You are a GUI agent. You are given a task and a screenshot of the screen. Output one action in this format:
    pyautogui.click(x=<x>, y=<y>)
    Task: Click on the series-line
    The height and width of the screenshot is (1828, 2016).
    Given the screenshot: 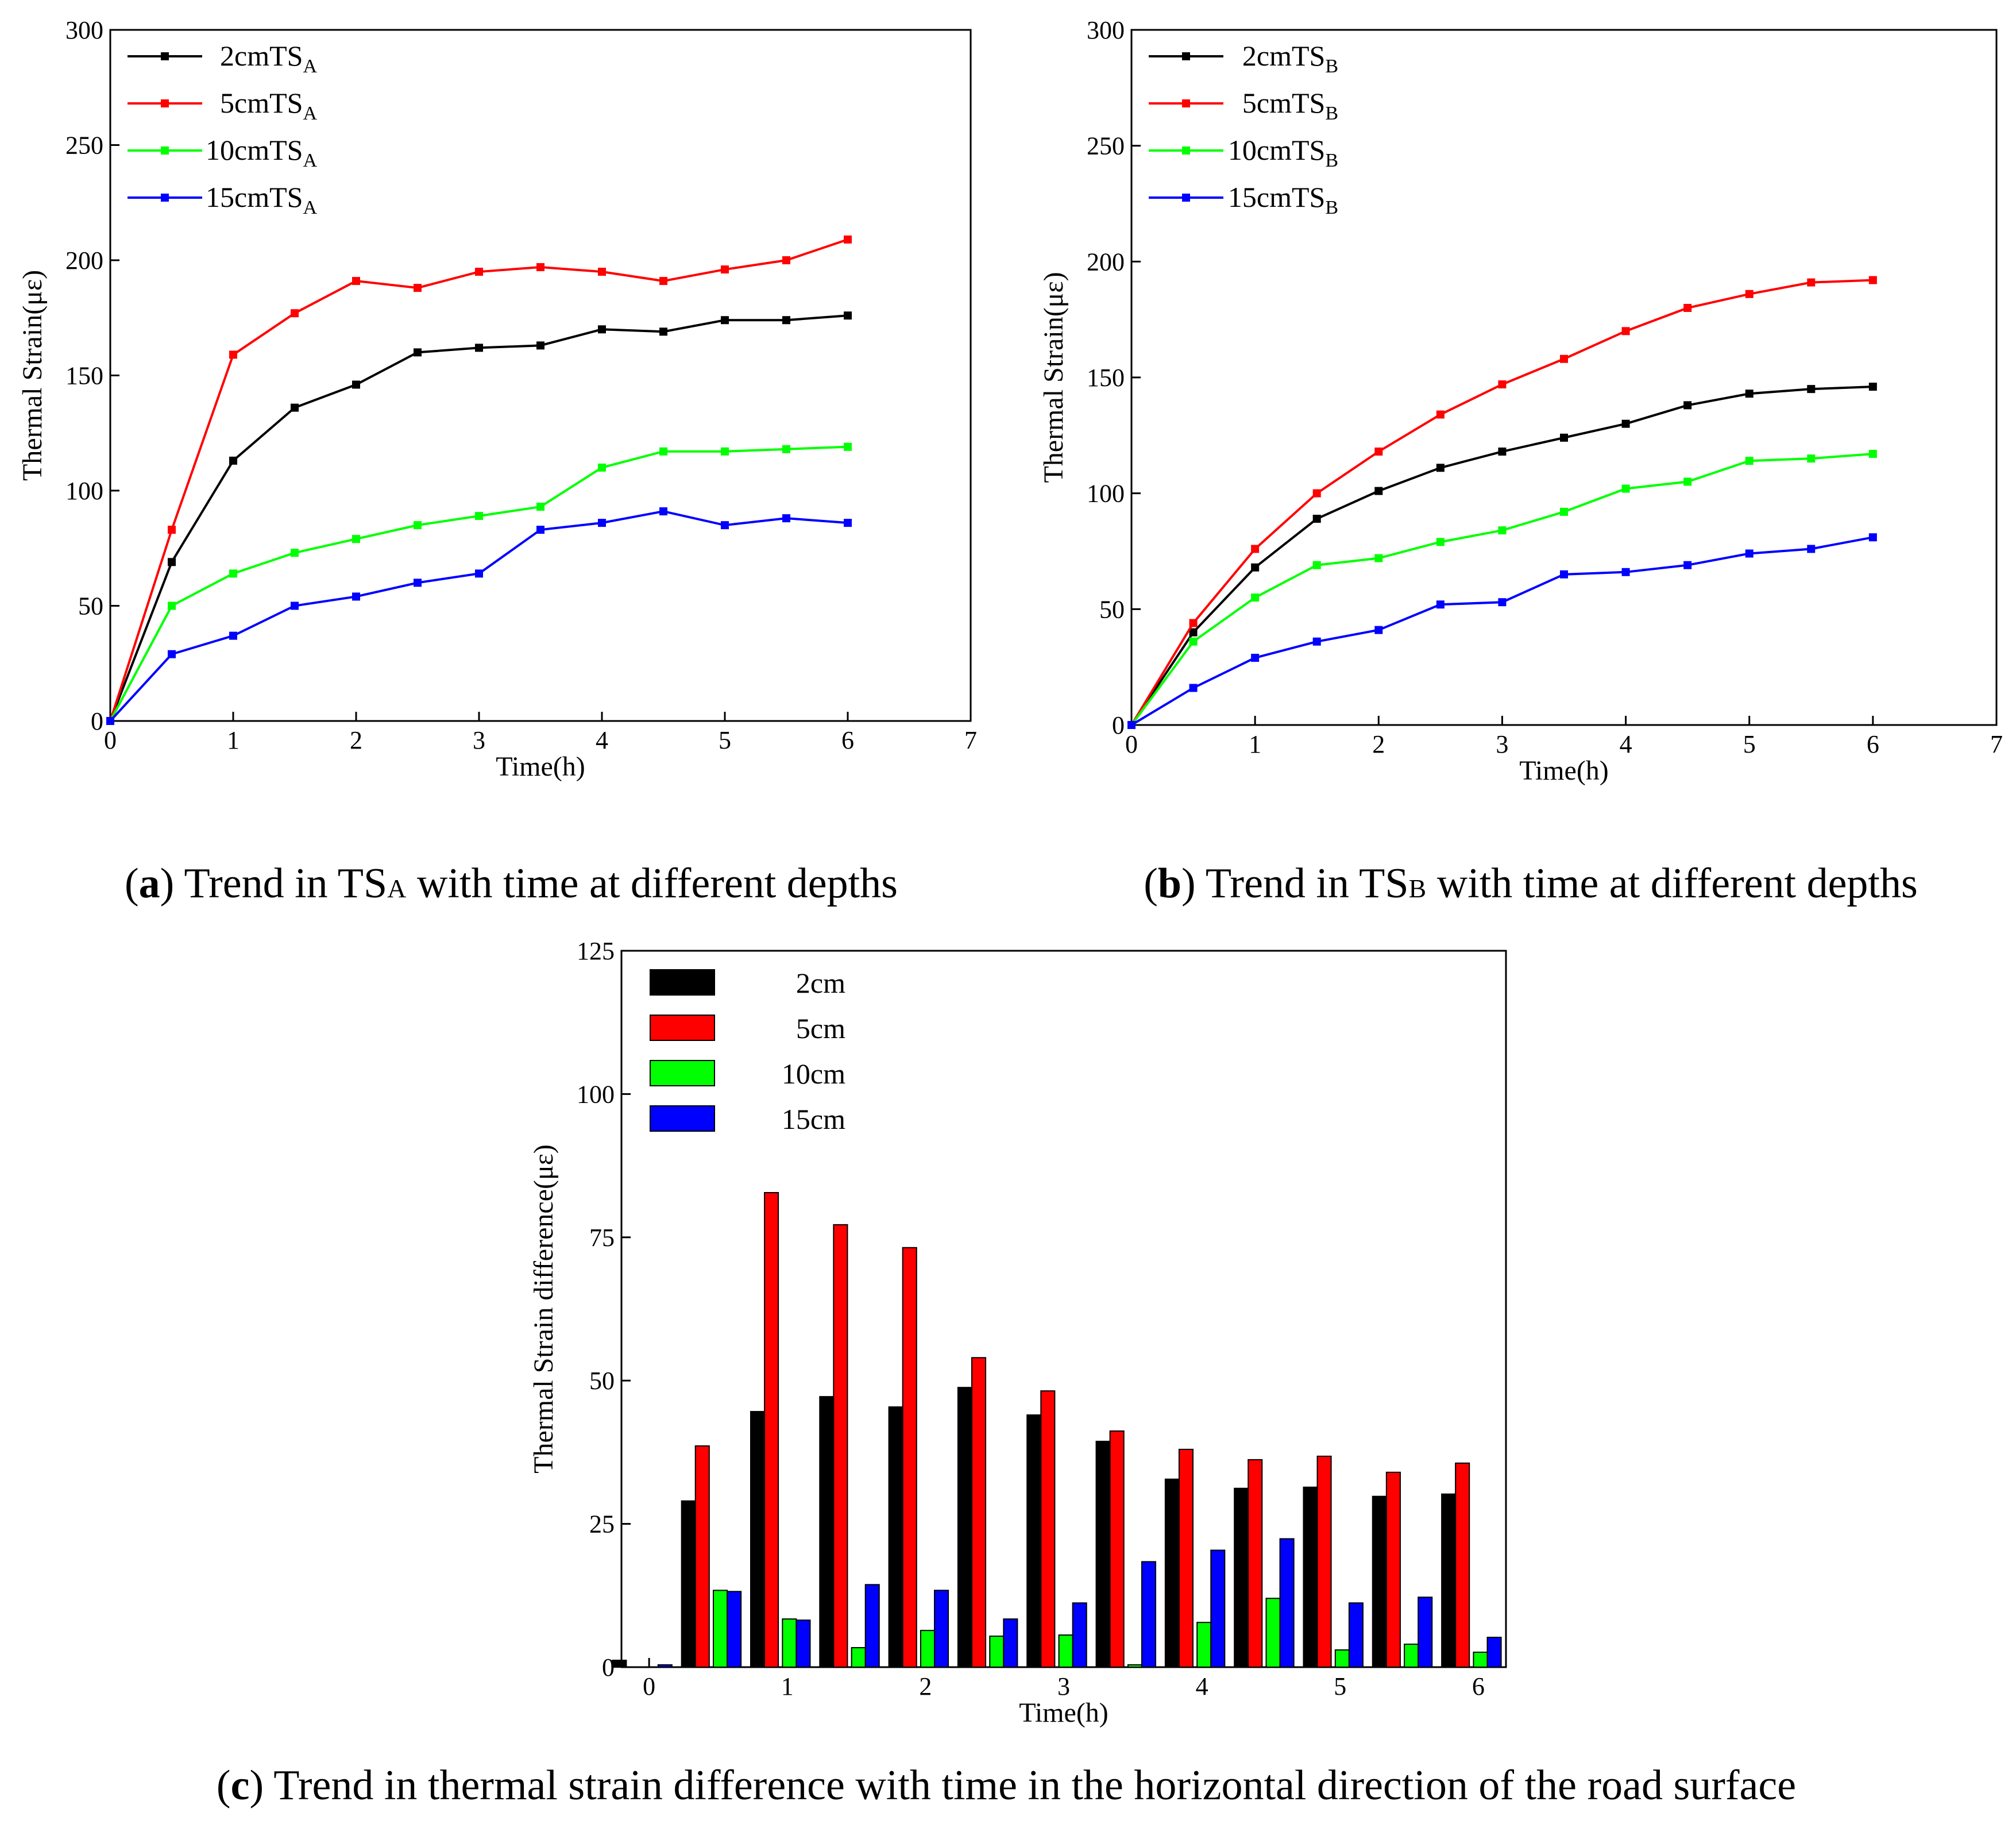 What is the action you would take?
    pyautogui.click(x=1502, y=589)
    